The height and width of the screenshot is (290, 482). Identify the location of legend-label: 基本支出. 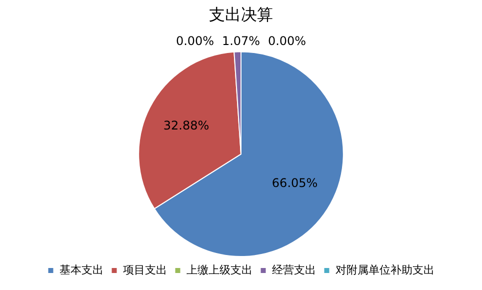
(81, 269).